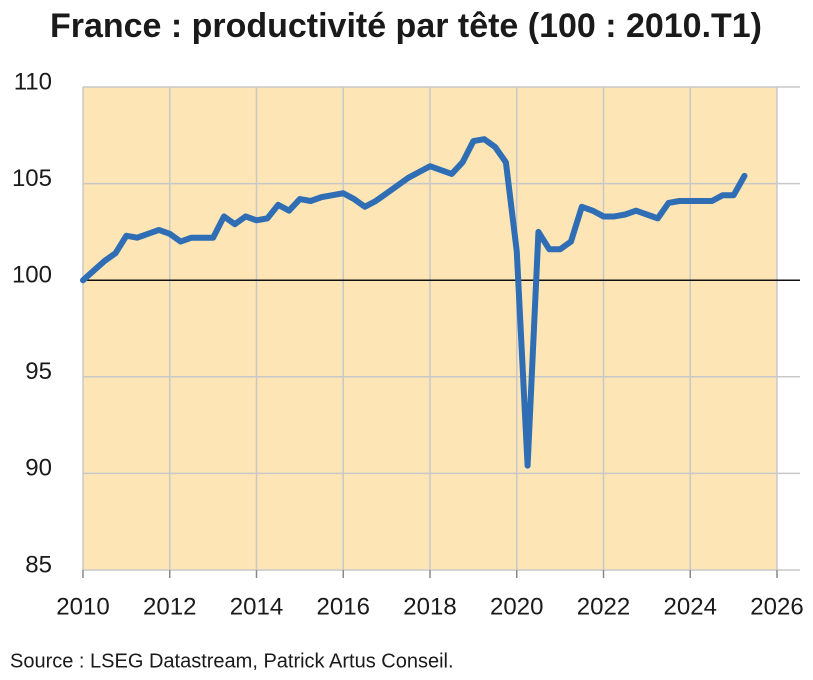 The height and width of the screenshot is (680, 813). Describe the element at coordinates (38, 564) in the screenshot. I see `y-tick-label: 85` at that location.